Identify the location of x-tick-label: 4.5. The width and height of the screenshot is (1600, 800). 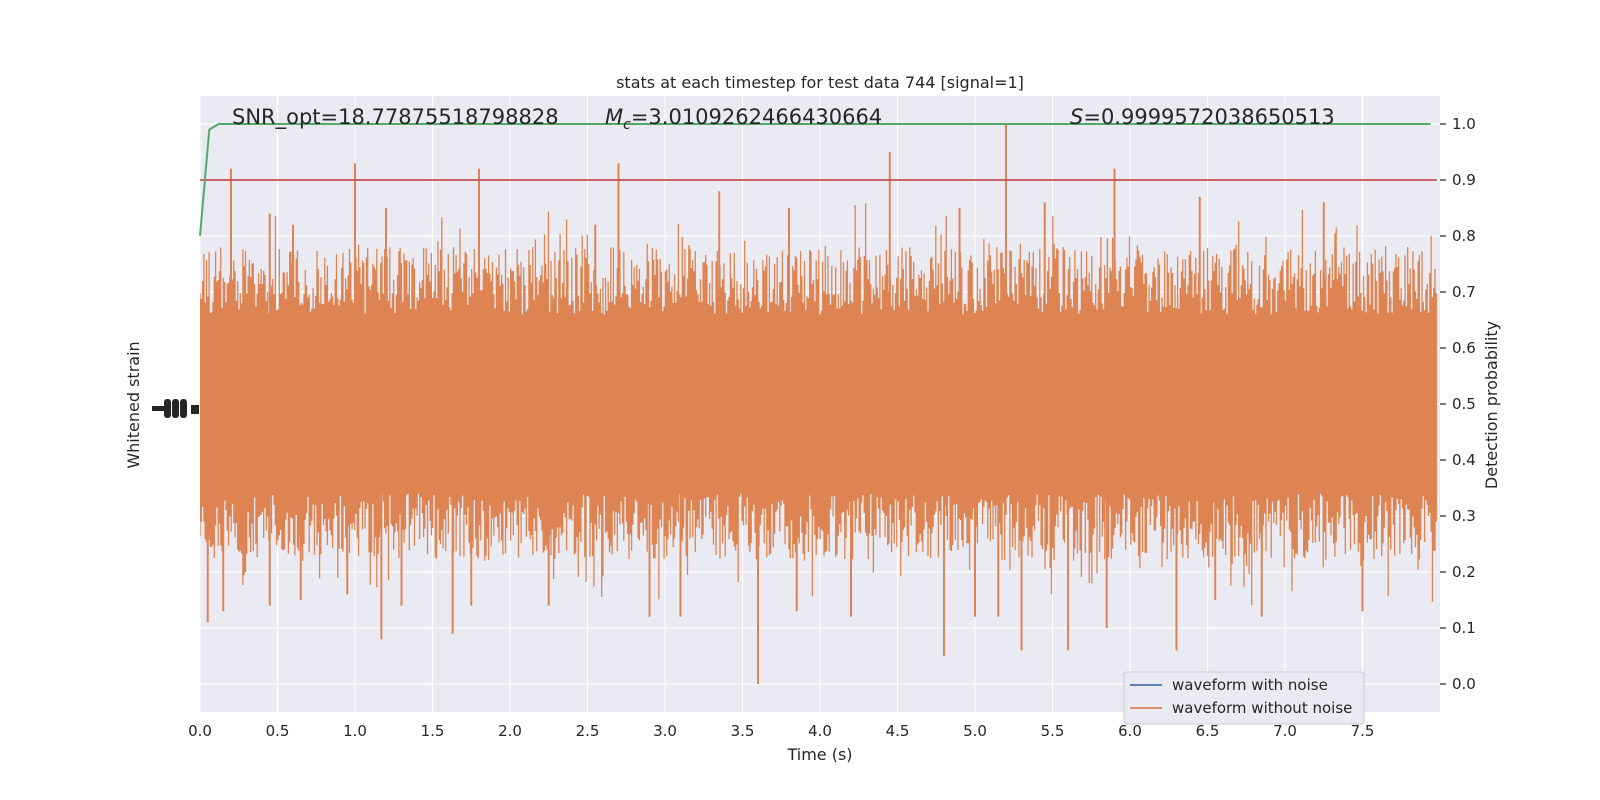
(898, 731).